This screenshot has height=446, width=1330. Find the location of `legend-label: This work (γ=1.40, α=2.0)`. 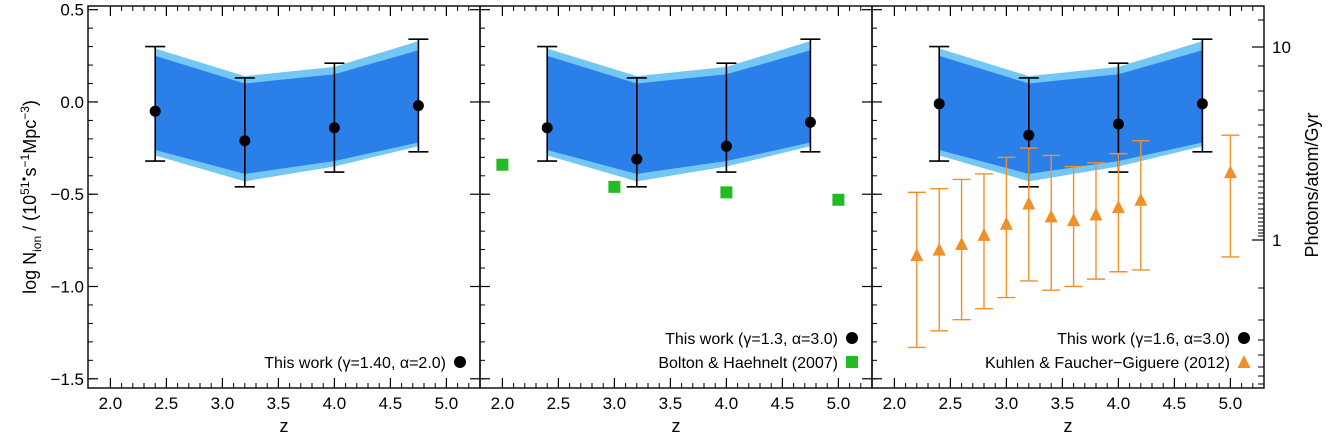

legend-label: This work (γ=1.40, α=2.0) is located at coordinates (355, 363).